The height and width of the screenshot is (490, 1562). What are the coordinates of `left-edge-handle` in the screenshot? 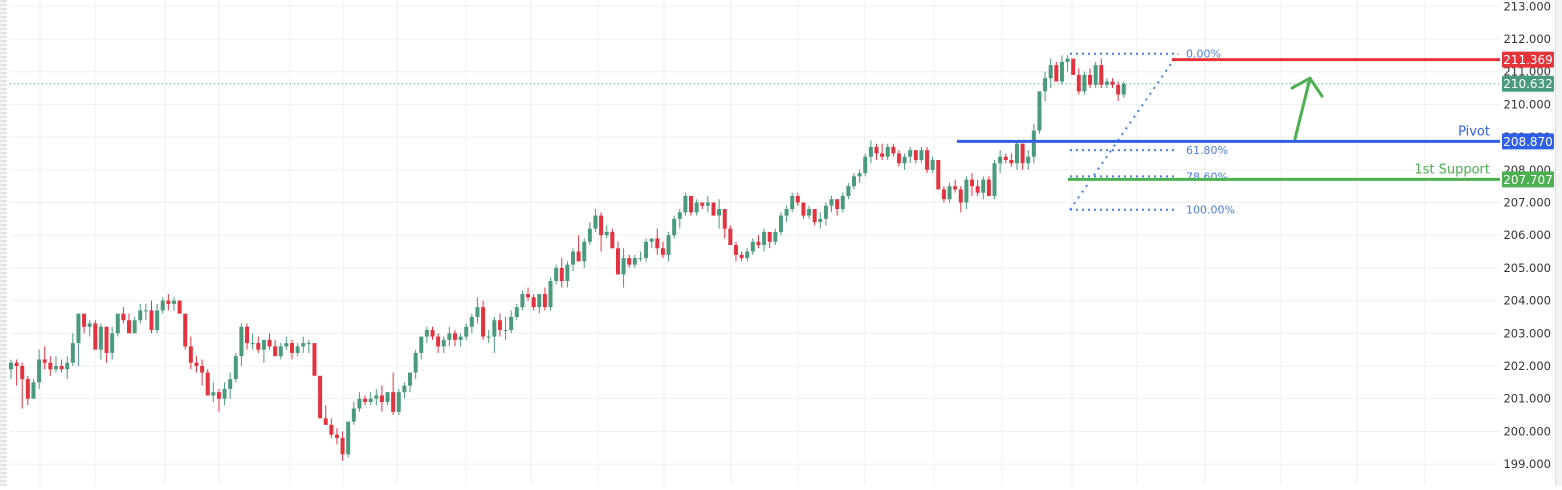 It's located at (3, 243).